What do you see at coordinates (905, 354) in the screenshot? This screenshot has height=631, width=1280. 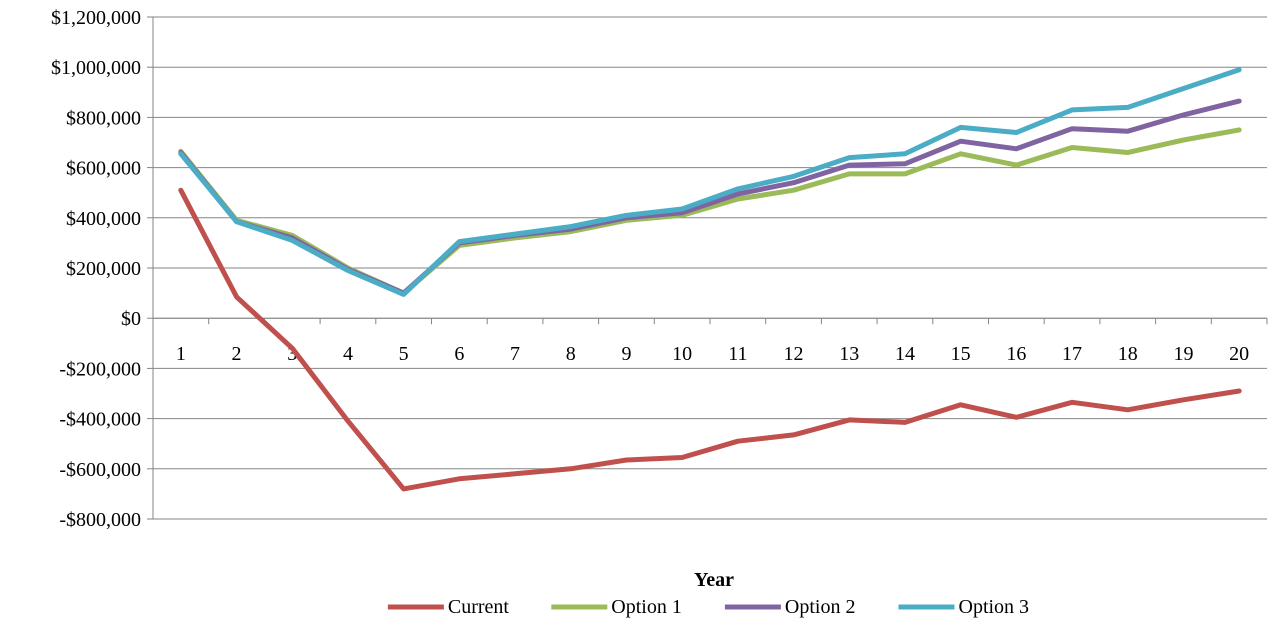 I see `x-tick-label: 14` at bounding box center [905, 354].